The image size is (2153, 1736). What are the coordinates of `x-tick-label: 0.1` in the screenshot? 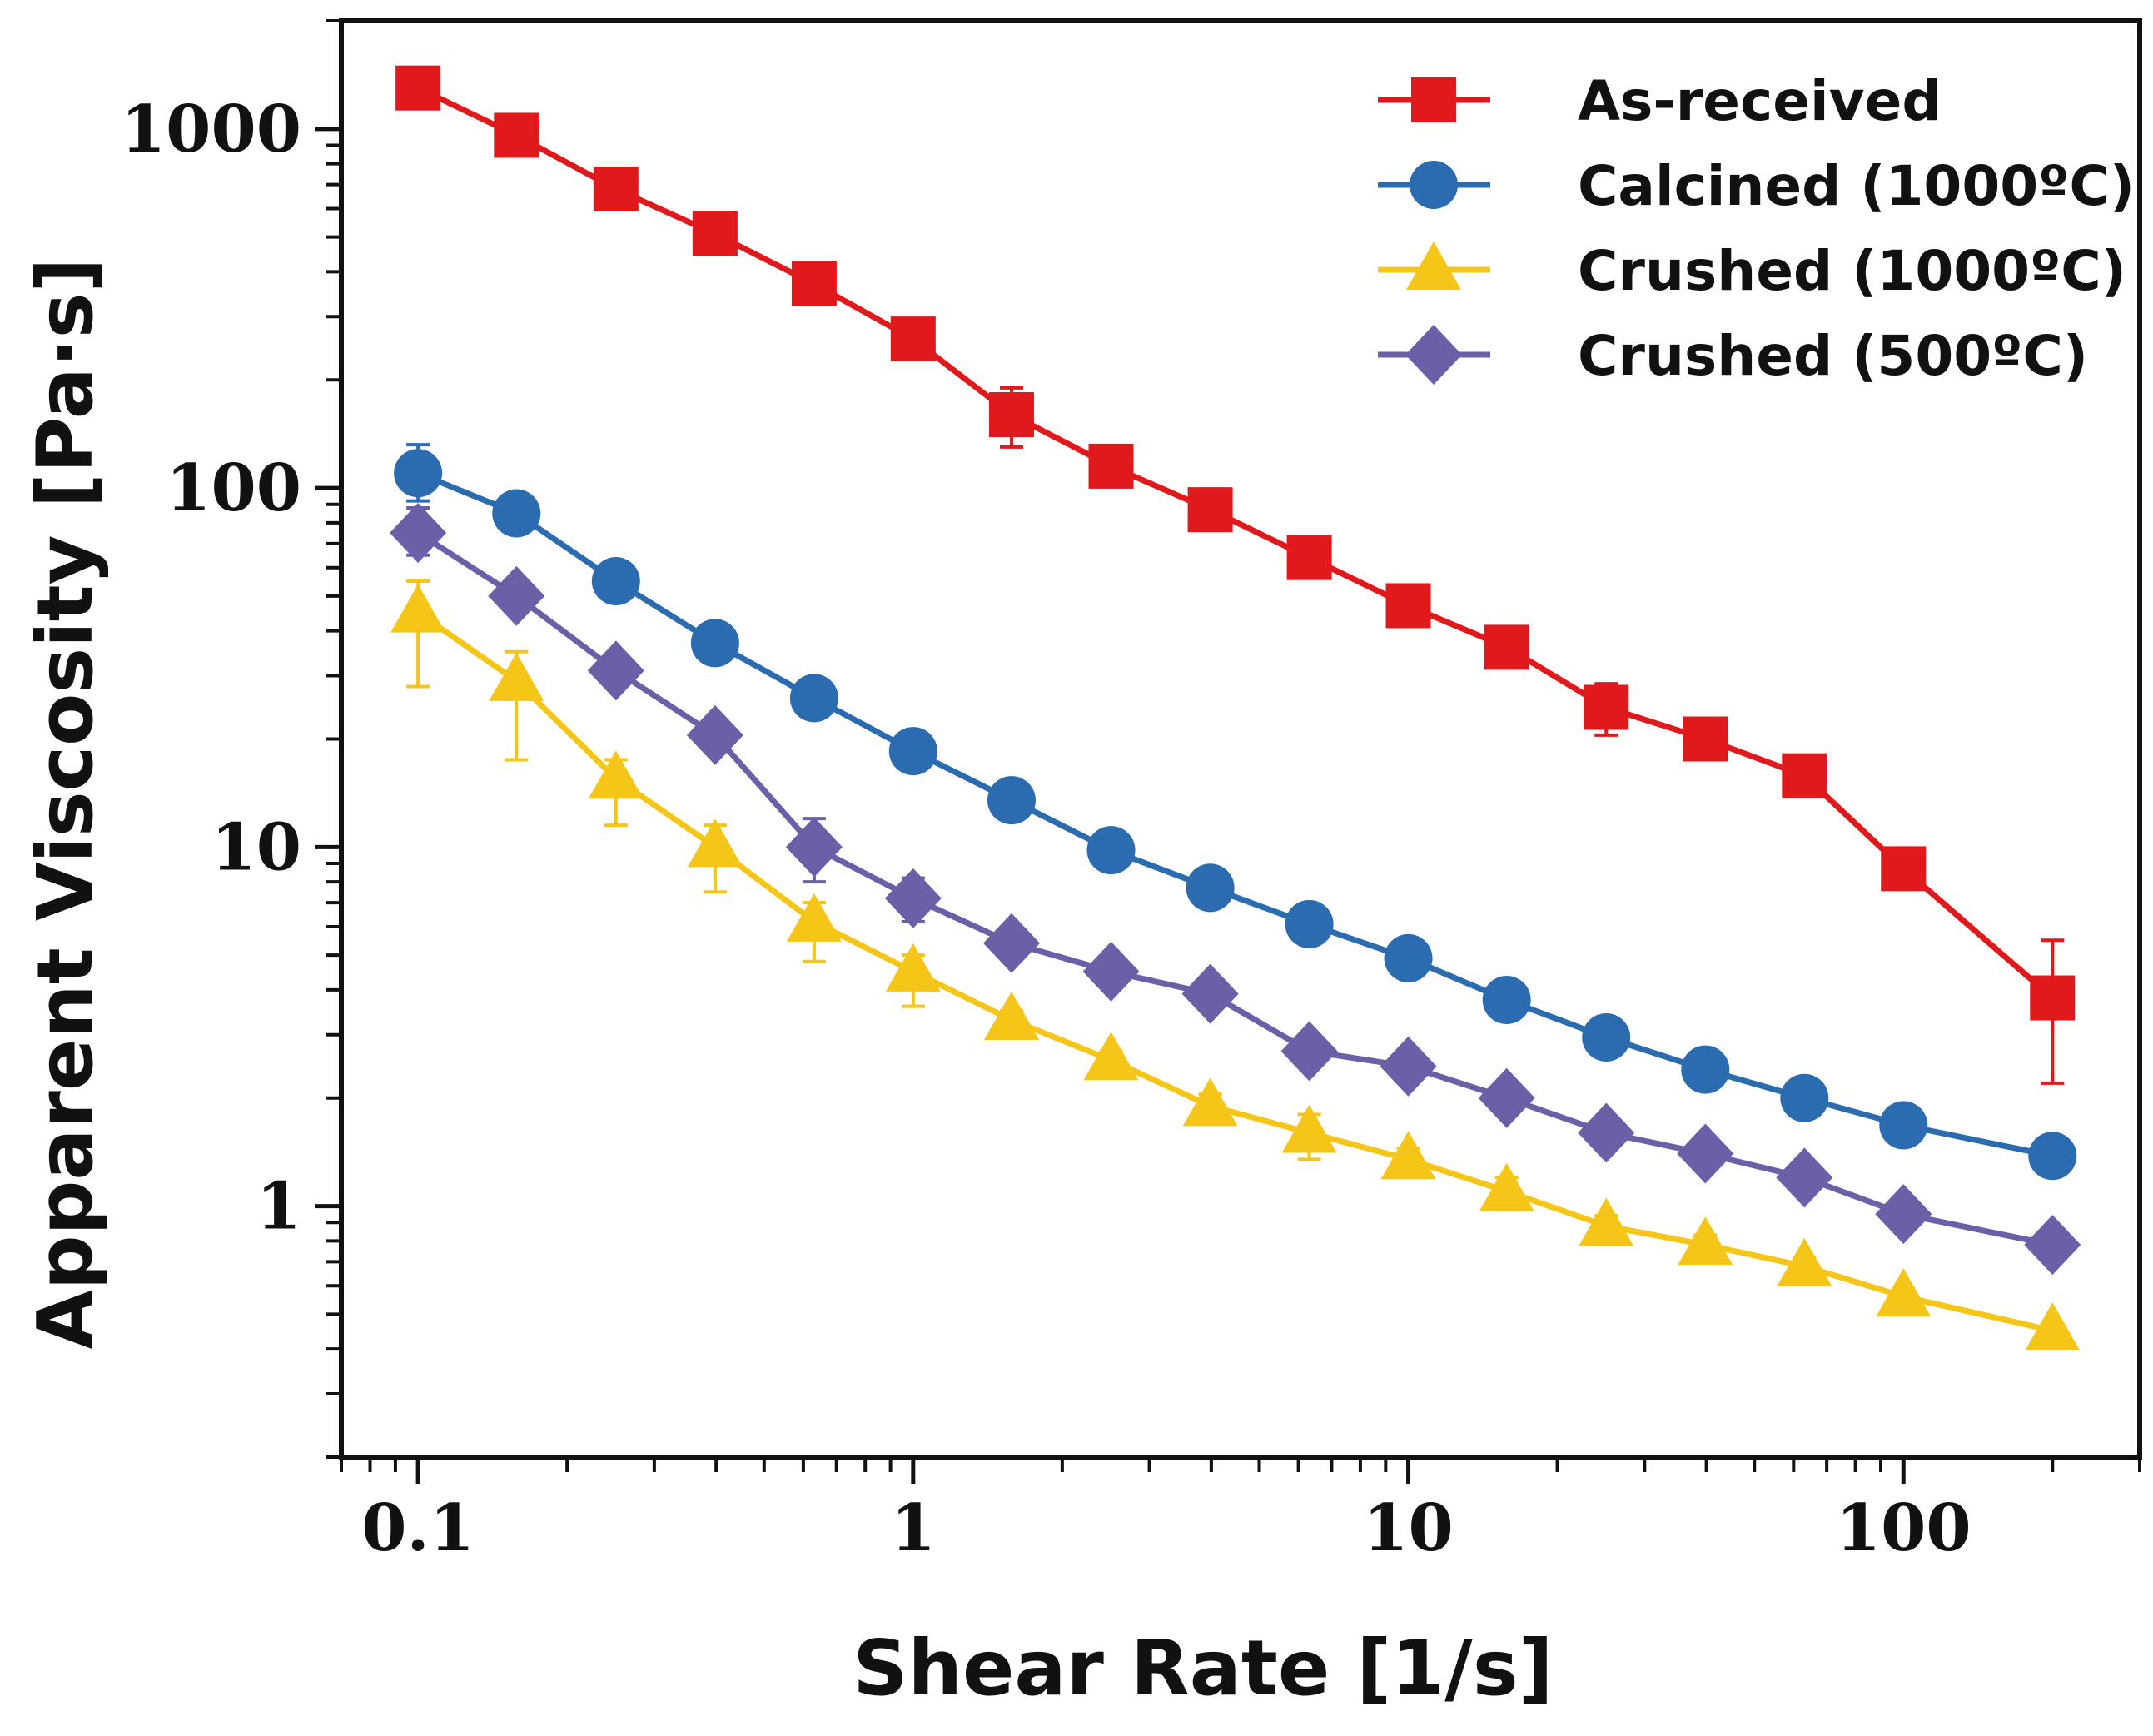 It's located at (418, 1528).